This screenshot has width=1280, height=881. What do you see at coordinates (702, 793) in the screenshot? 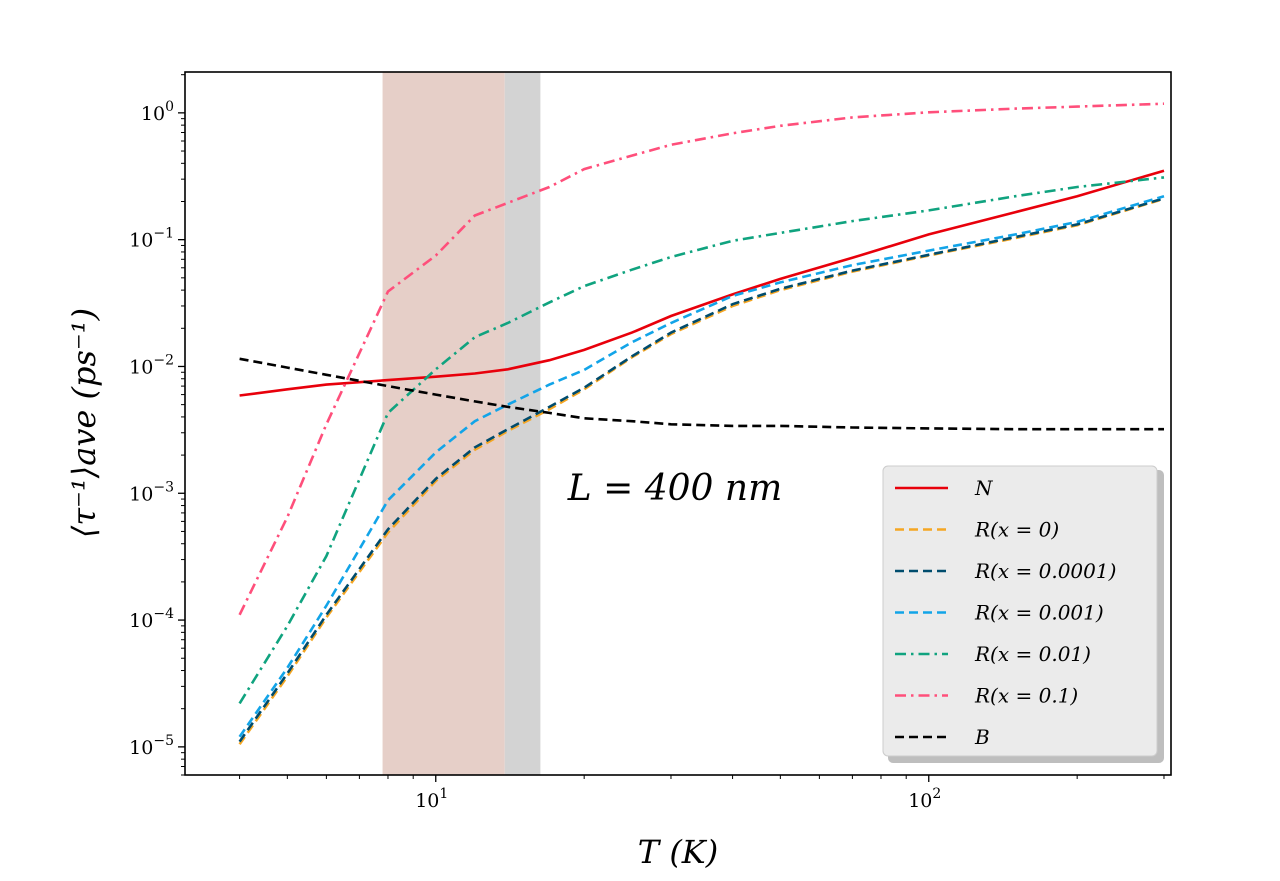
I see `x-axis-ticks: 10¹ 10²` at bounding box center [702, 793].